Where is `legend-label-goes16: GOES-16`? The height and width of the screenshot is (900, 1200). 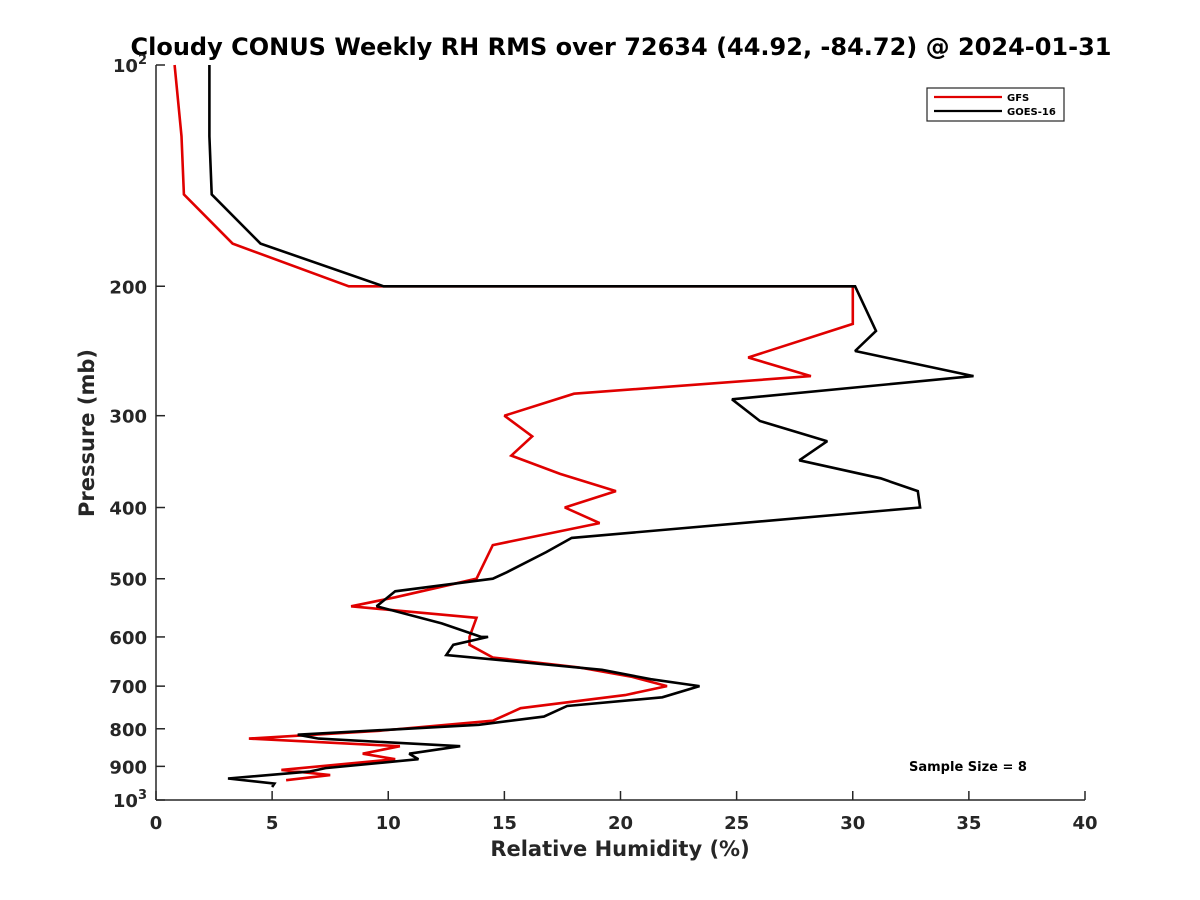 legend-label-goes16: GOES-16 is located at coordinates (1031, 112).